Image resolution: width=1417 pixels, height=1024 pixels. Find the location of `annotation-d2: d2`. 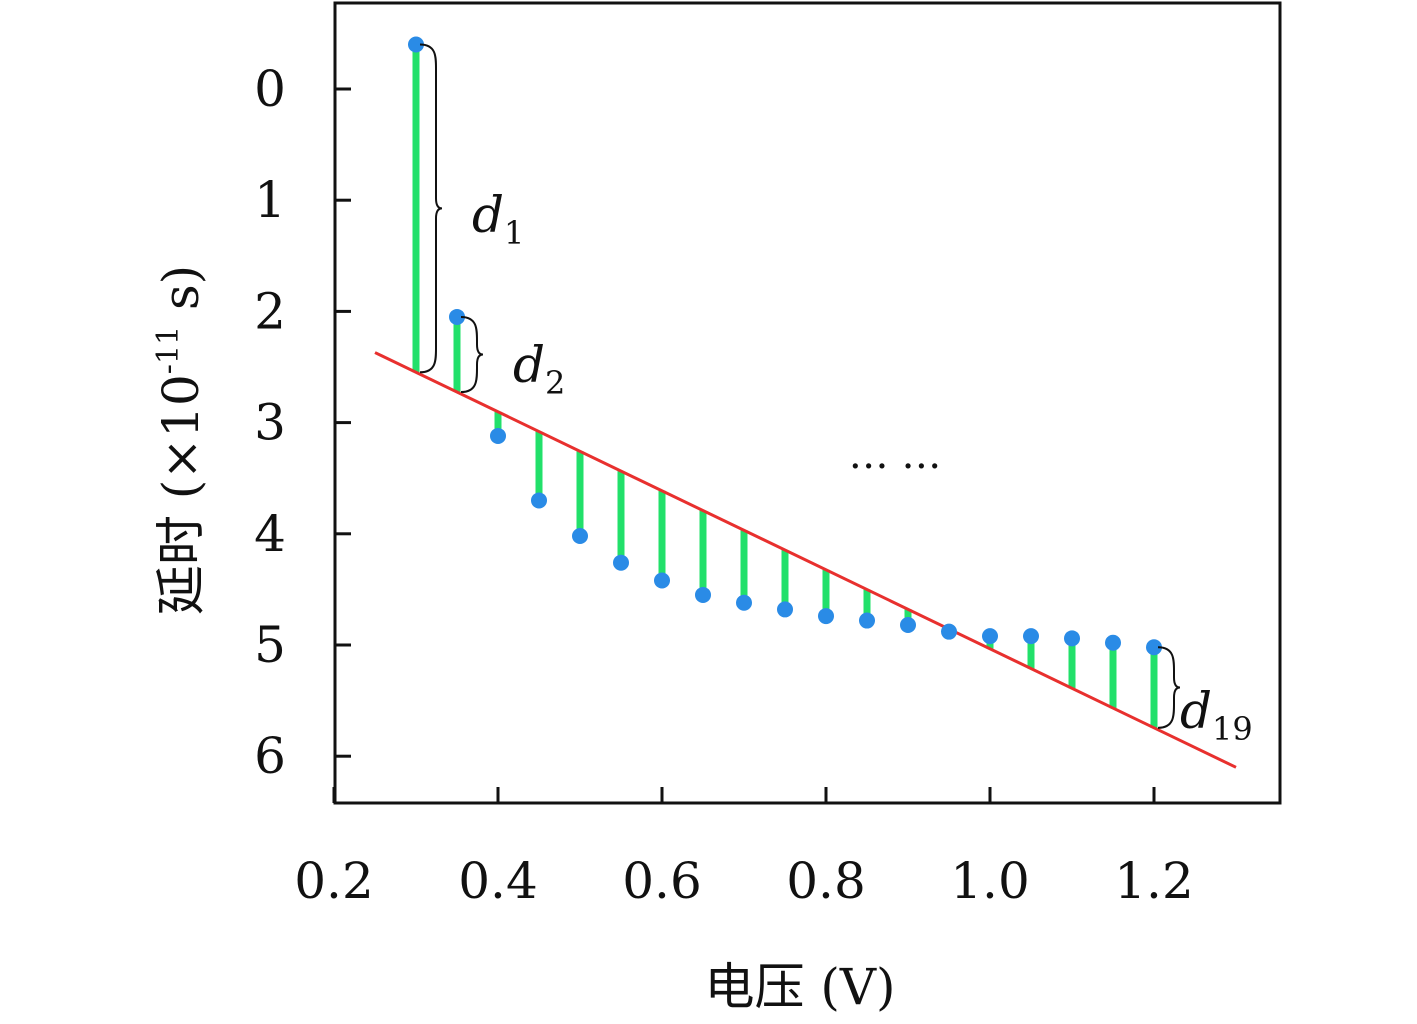

annotation-d2: d2 is located at coordinates (539, 369).